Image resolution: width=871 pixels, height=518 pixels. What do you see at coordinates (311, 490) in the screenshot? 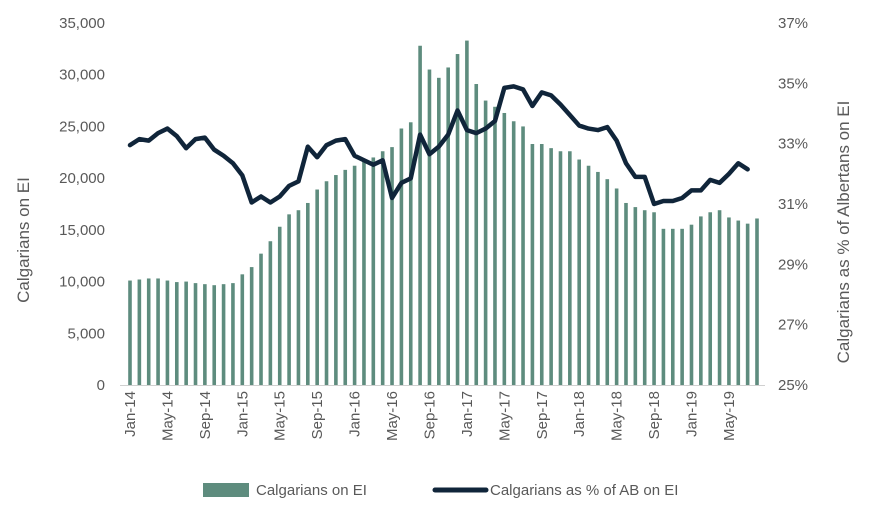
I see `legend-label-bars: Calgarians on EI` at bounding box center [311, 490].